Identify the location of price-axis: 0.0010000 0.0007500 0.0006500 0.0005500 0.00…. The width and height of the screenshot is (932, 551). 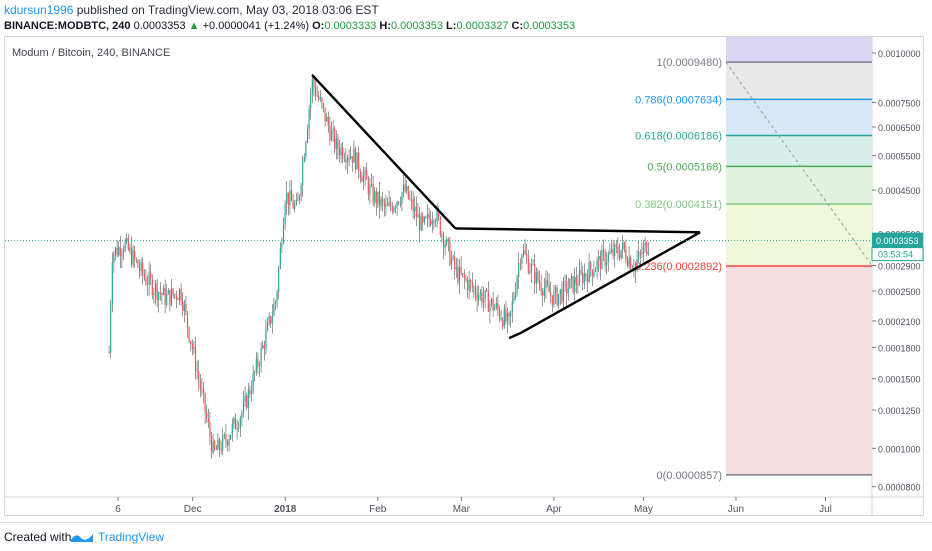
(897, 271).